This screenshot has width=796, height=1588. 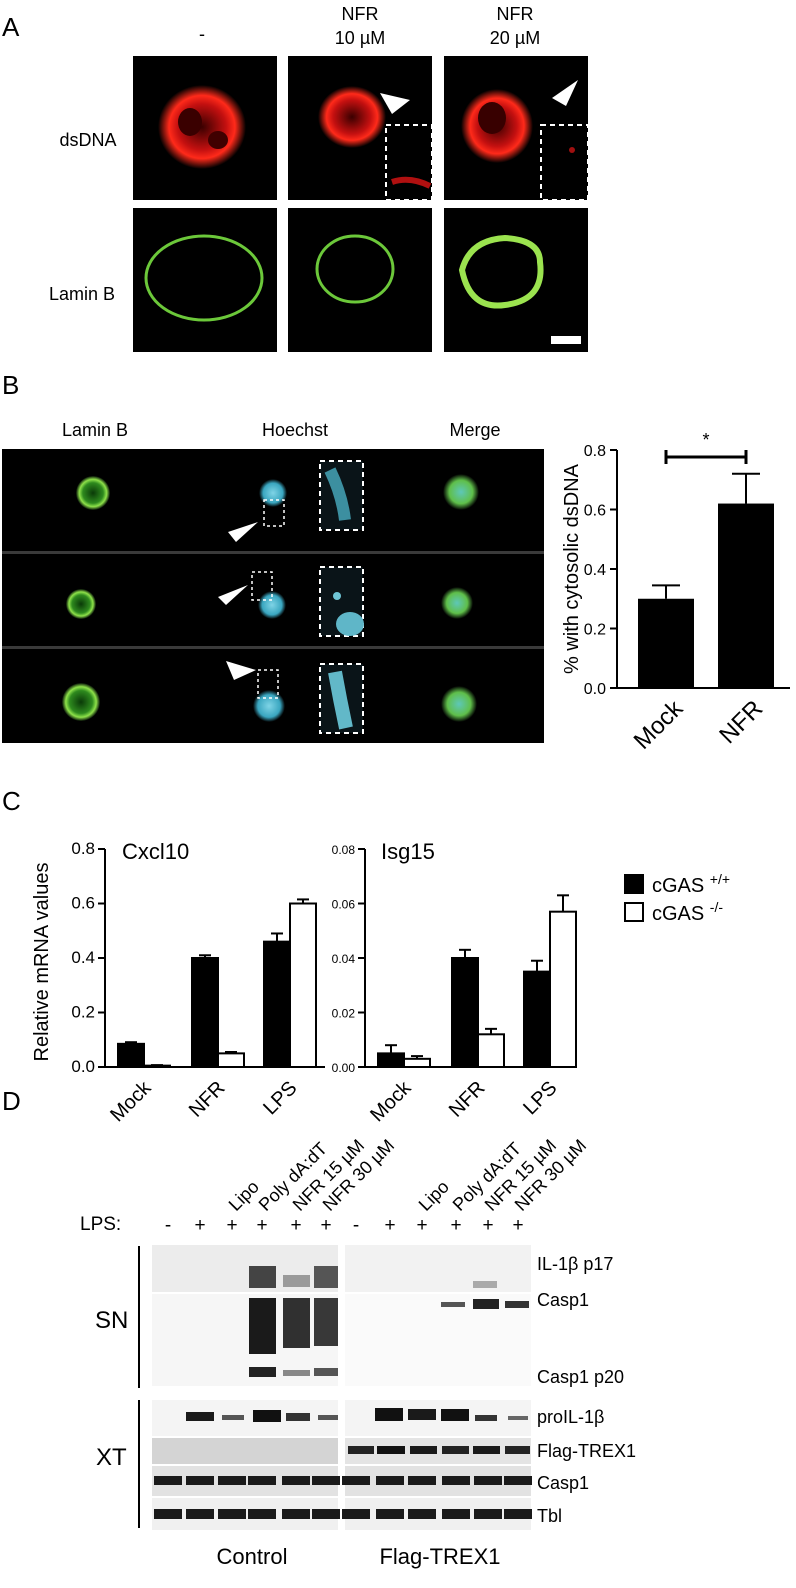 I want to click on blot-sn-casp1, so click(x=341, y=1340).